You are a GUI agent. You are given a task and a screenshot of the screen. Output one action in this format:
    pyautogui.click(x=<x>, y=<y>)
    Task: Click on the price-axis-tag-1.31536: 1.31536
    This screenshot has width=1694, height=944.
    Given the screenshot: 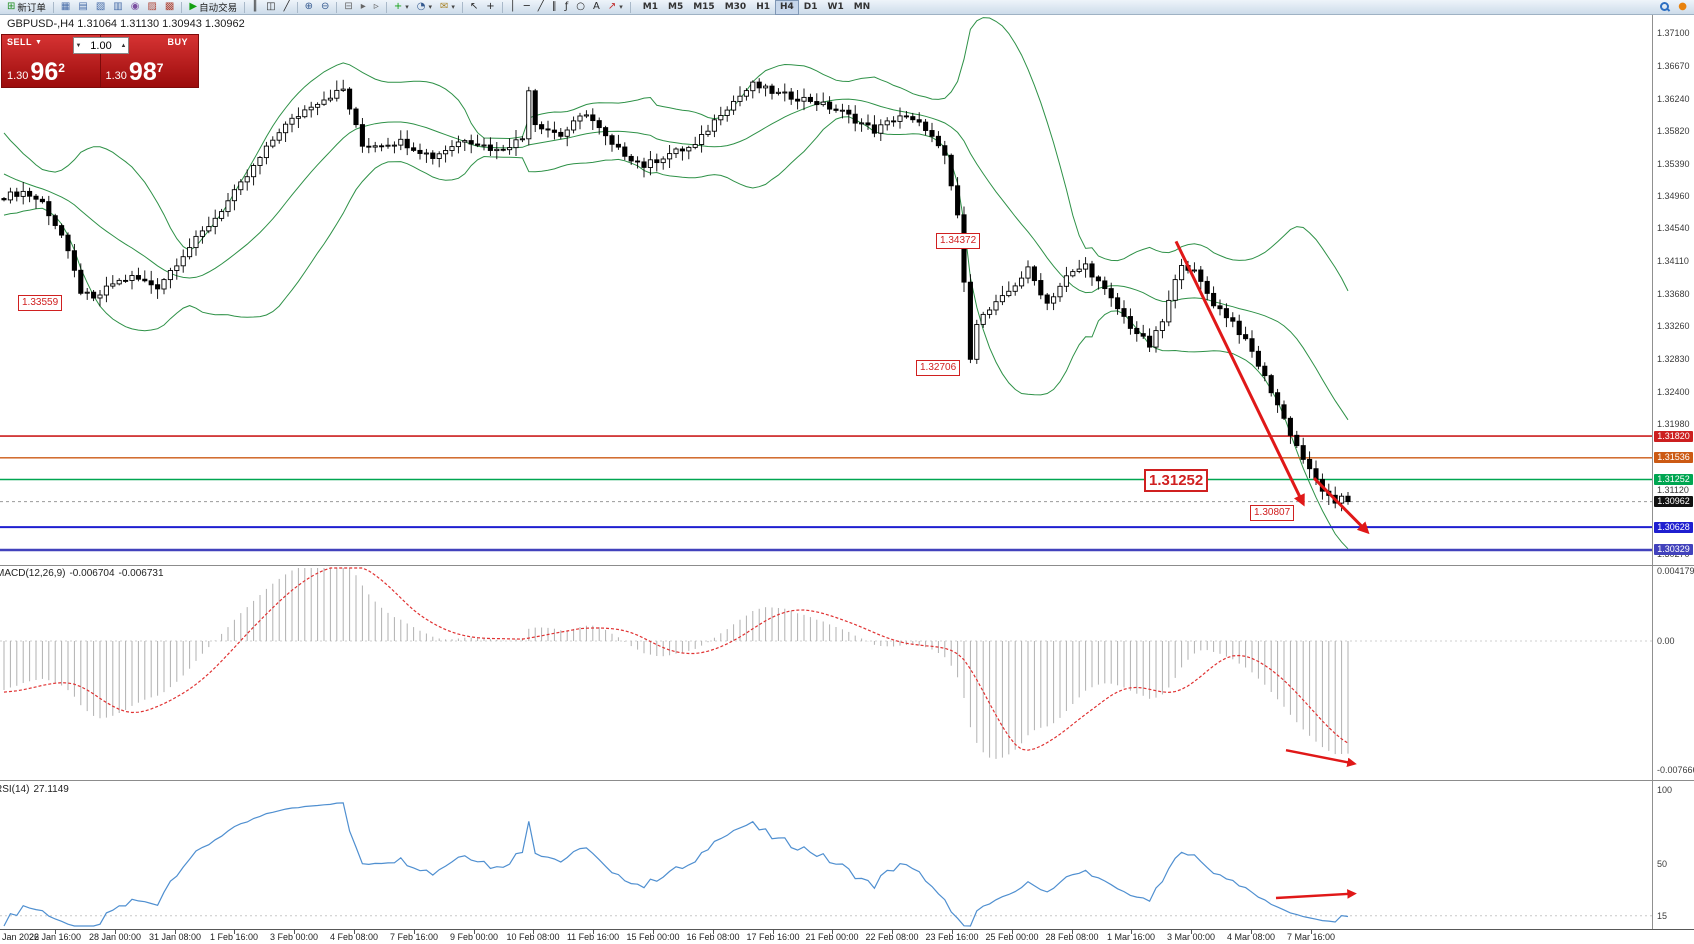 What is the action you would take?
    pyautogui.click(x=1673, y=457)
    